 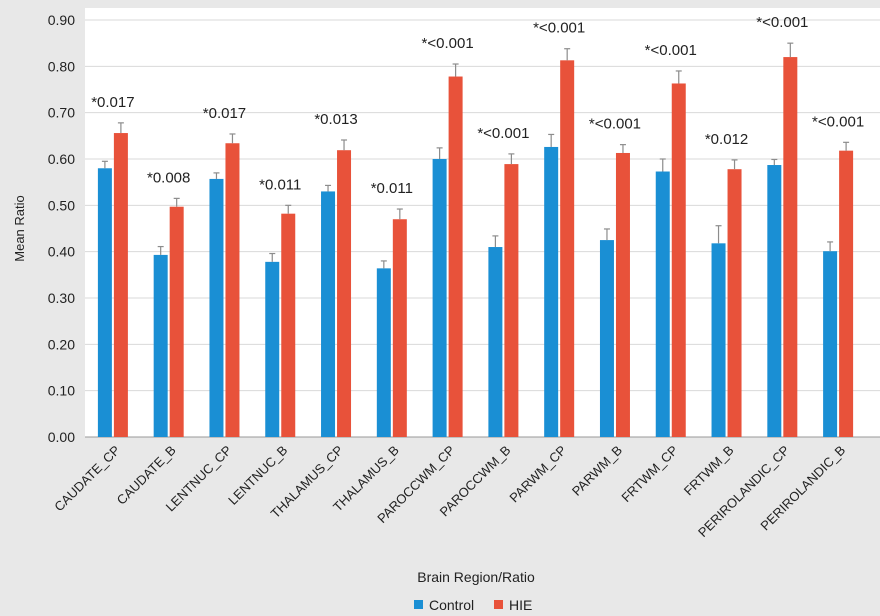 What do you see at coordinates (734, 303) in the screenshot?
I see `bar-hie-frtwm_b` at bounding box center [734, 303].